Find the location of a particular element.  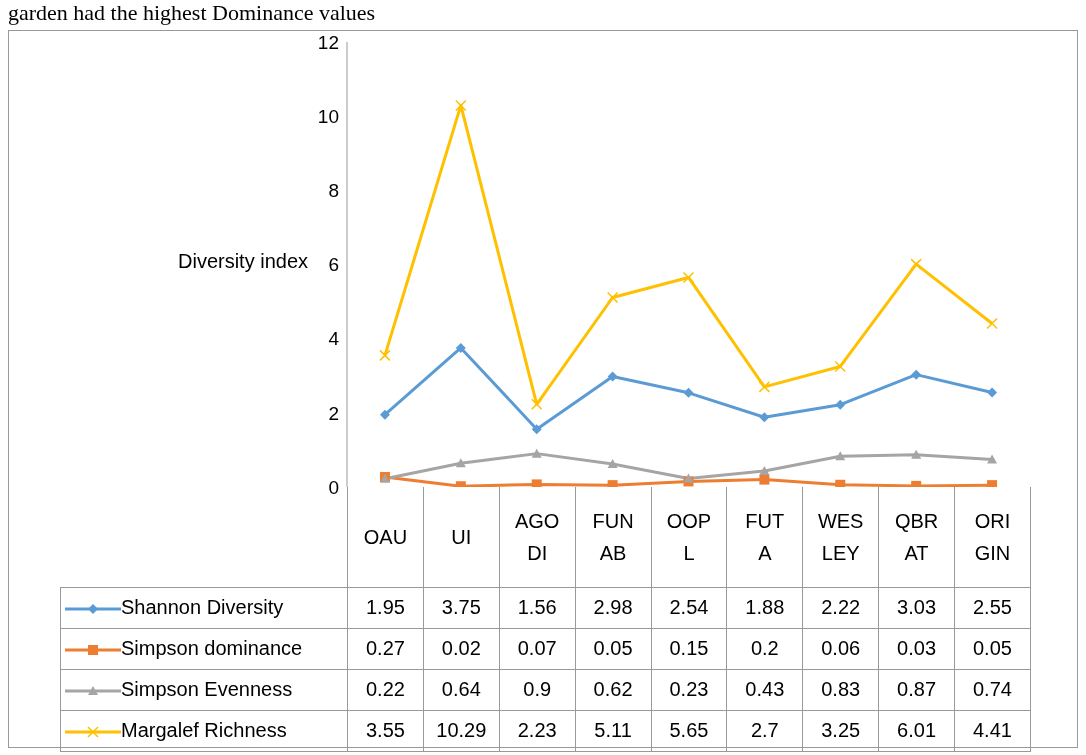

data-label: 4.41 is located at coordinates (992, 730).